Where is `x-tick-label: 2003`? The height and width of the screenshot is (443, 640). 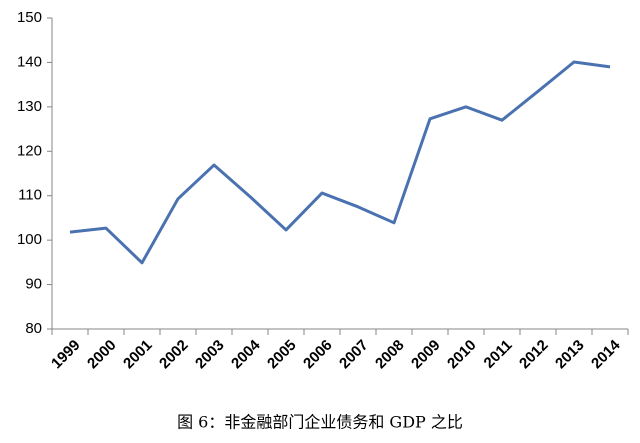 x-tick-label: 2003 is located at coordinates (210, 355).